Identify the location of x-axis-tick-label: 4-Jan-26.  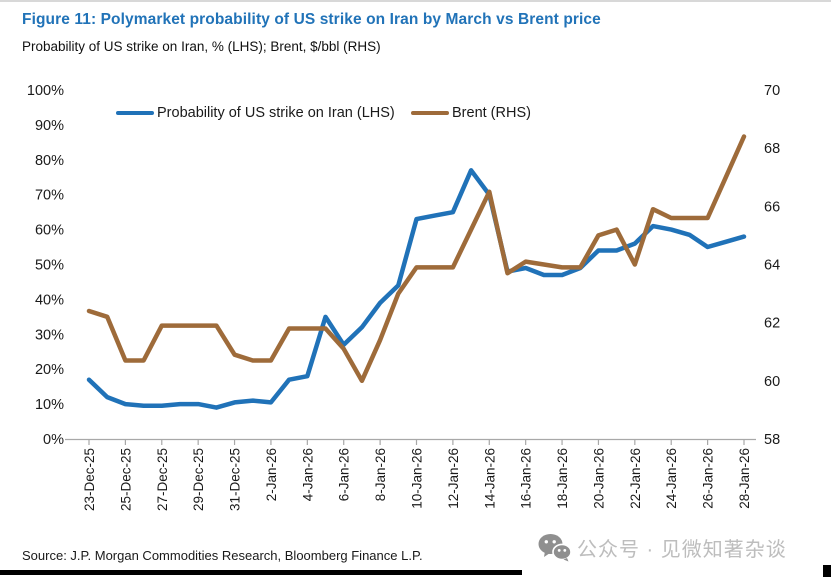
(307, 474).